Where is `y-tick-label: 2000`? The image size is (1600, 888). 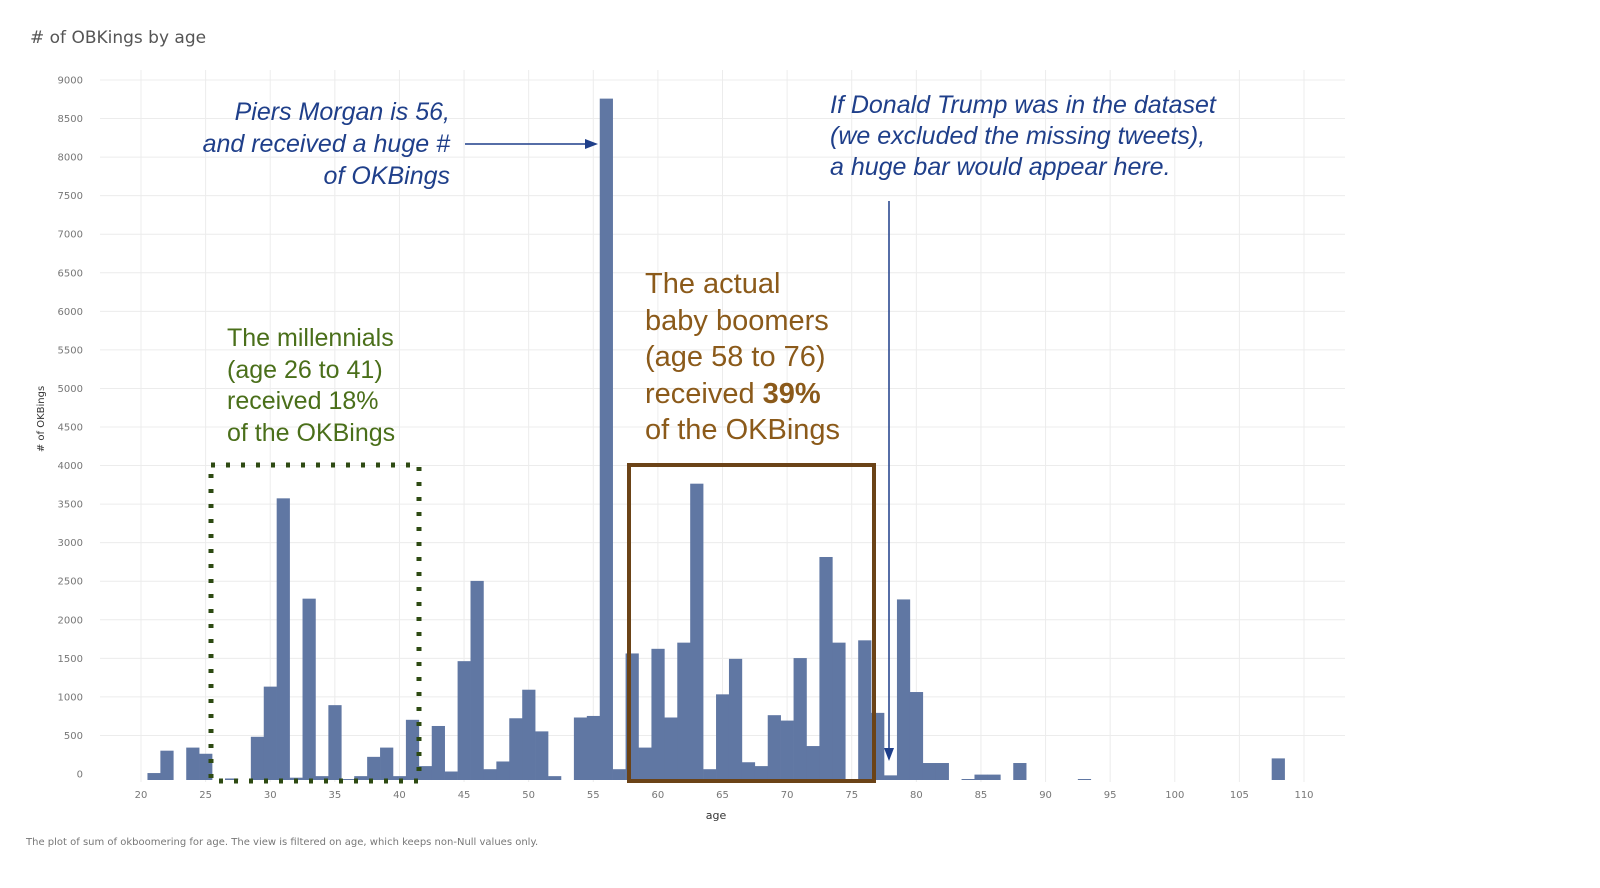
y-tick-label: 2000 is located at coordinates (70, 620).